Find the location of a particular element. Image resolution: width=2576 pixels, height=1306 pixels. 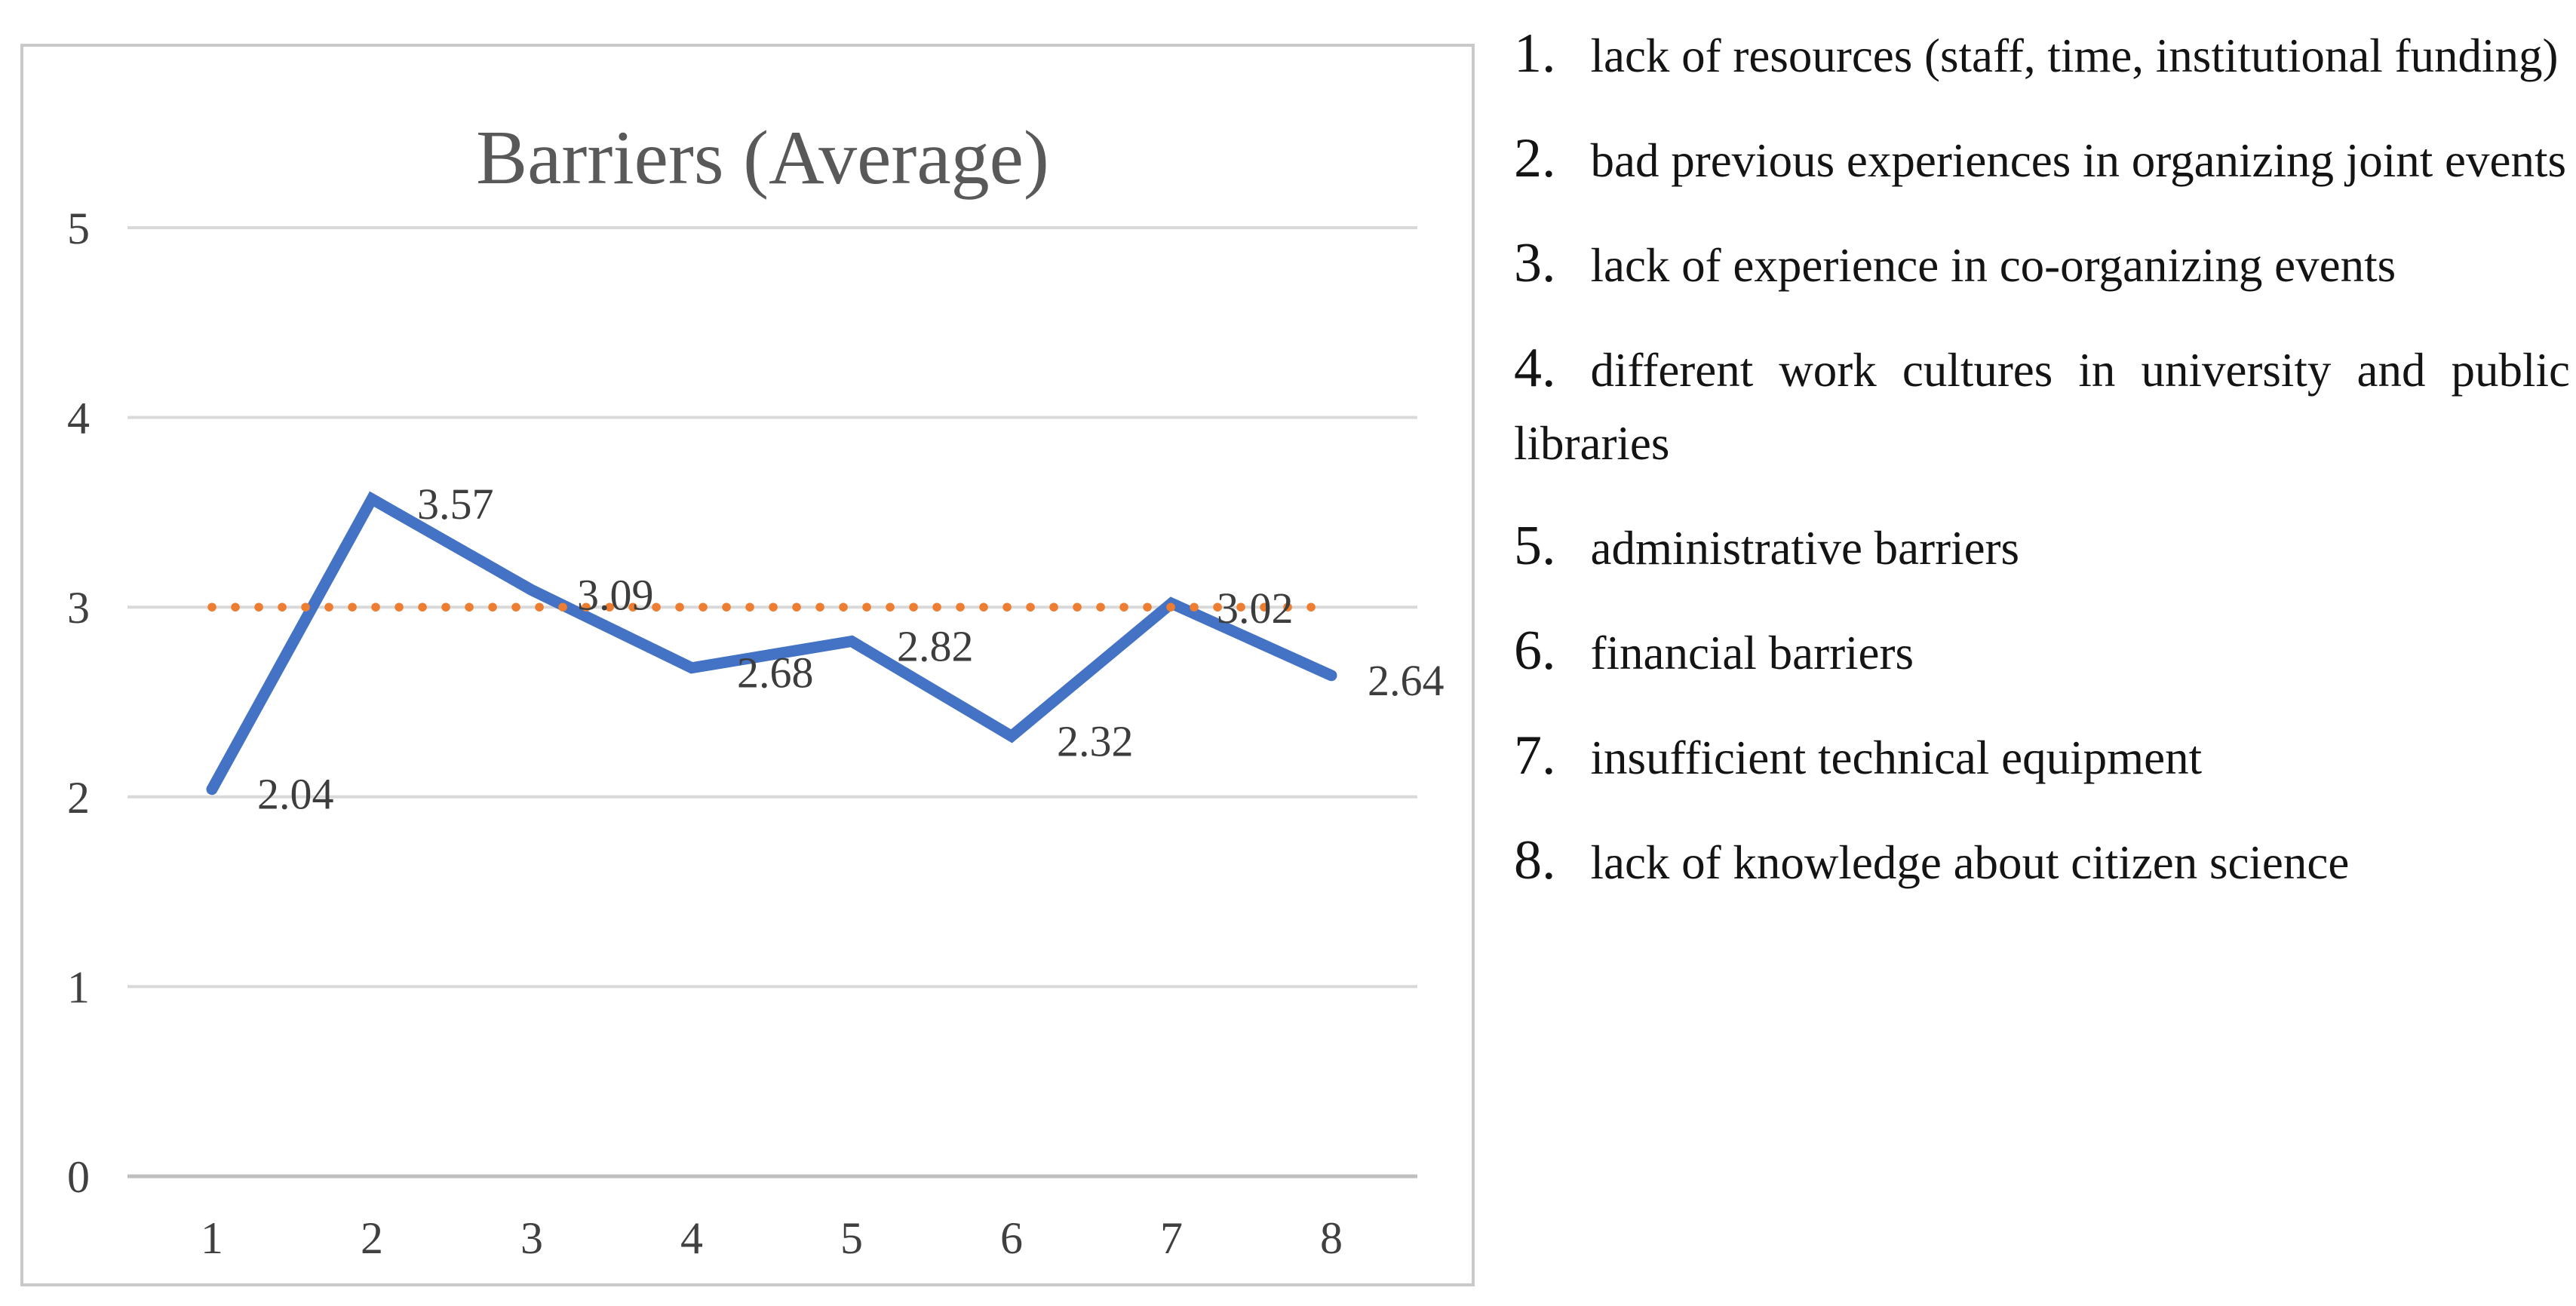

legend-item: 6. financial barriers is located at coordinates (1714, 651).